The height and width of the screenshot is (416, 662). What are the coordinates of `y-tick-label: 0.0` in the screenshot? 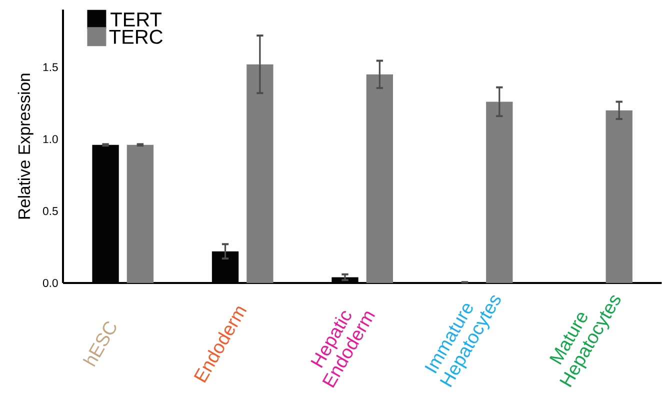 It's located at (50, 282).